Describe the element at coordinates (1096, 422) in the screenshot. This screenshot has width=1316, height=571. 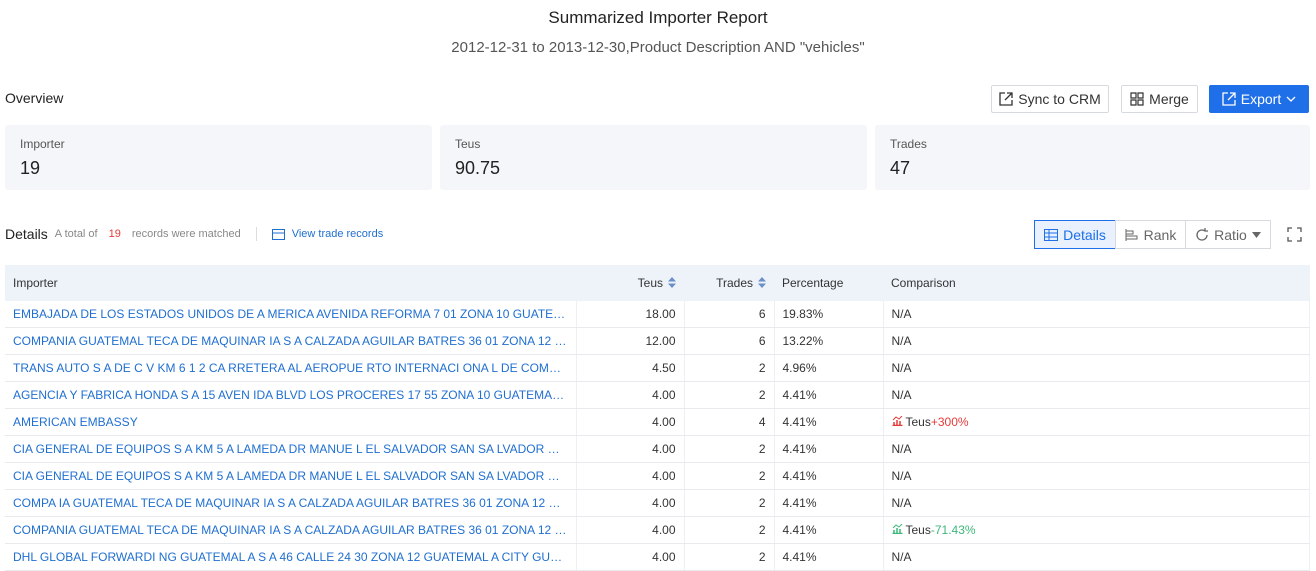
I see `comparison: Teus+300%` at that location.